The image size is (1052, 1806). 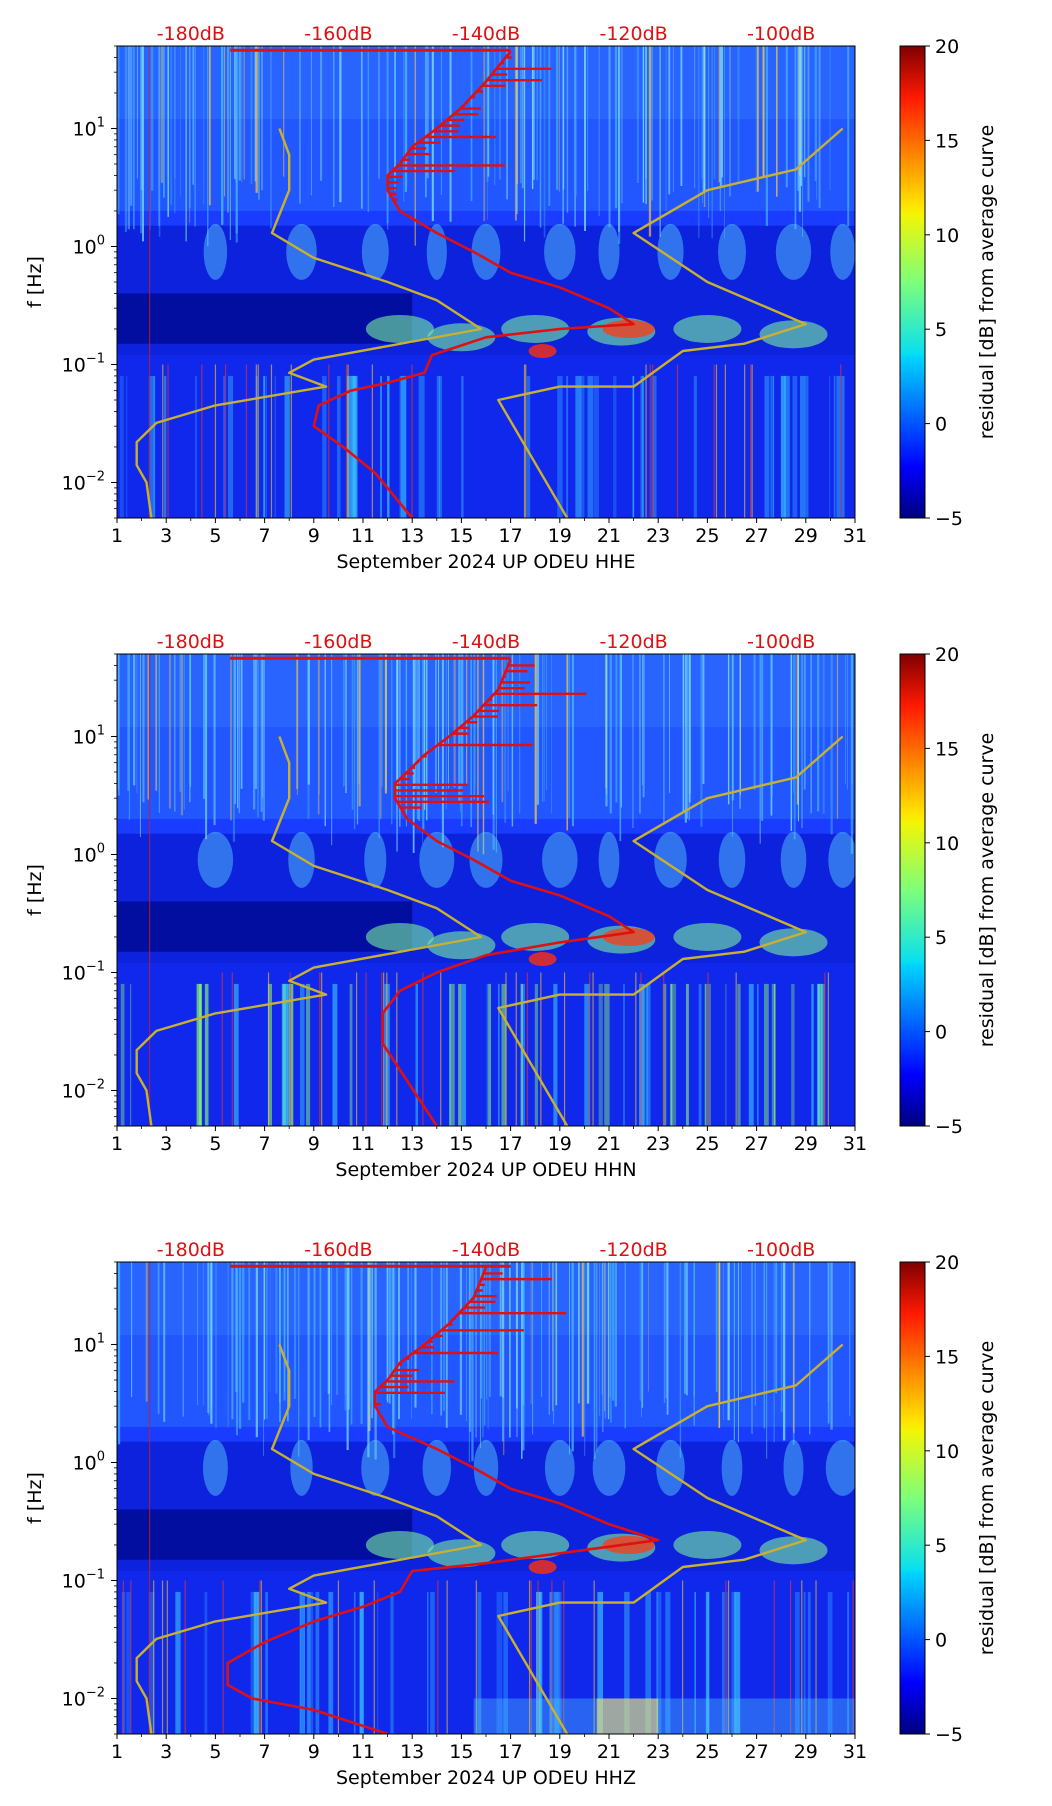 What do you see at coordinates (633, 34) in the screenshot?
I see `top-db-label: -120dB` at bounding box center [633, 34].